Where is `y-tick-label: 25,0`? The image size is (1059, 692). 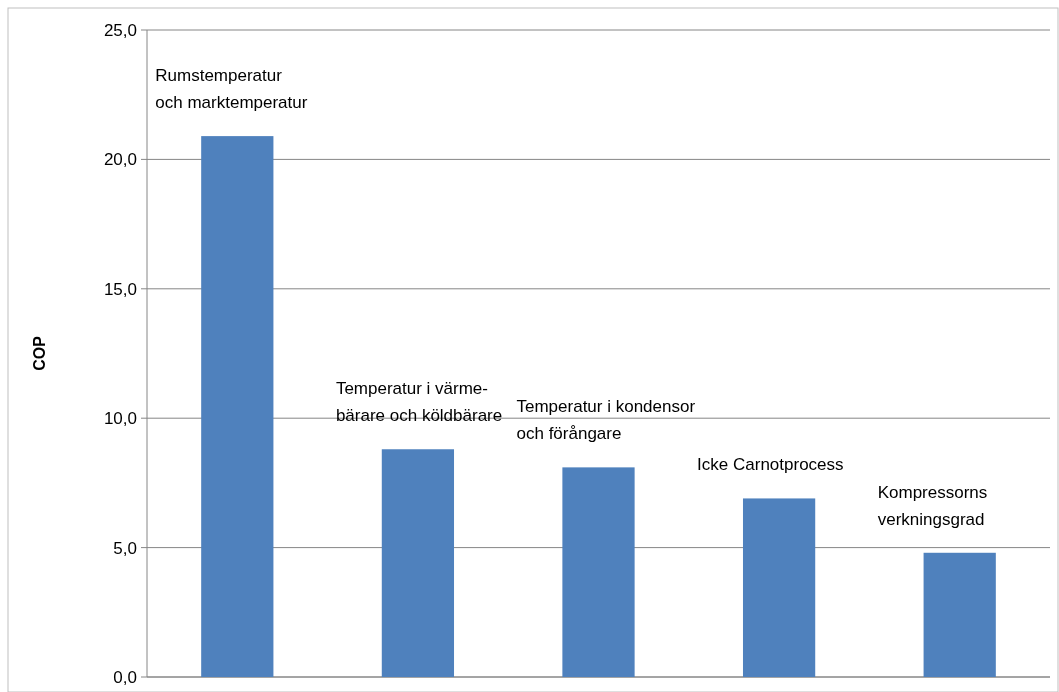
y-tick-label: 25,0 is located at coordinates (120, 30).